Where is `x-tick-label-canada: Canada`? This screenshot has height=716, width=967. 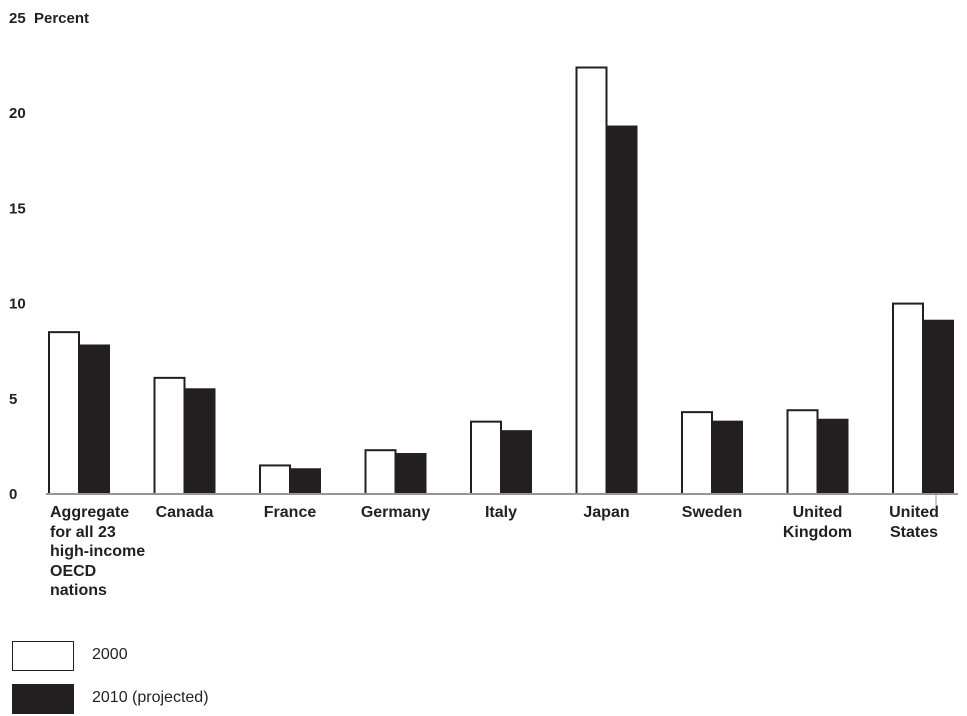
x-tick-label-canada: Canada is located at coordinates (184, 512).